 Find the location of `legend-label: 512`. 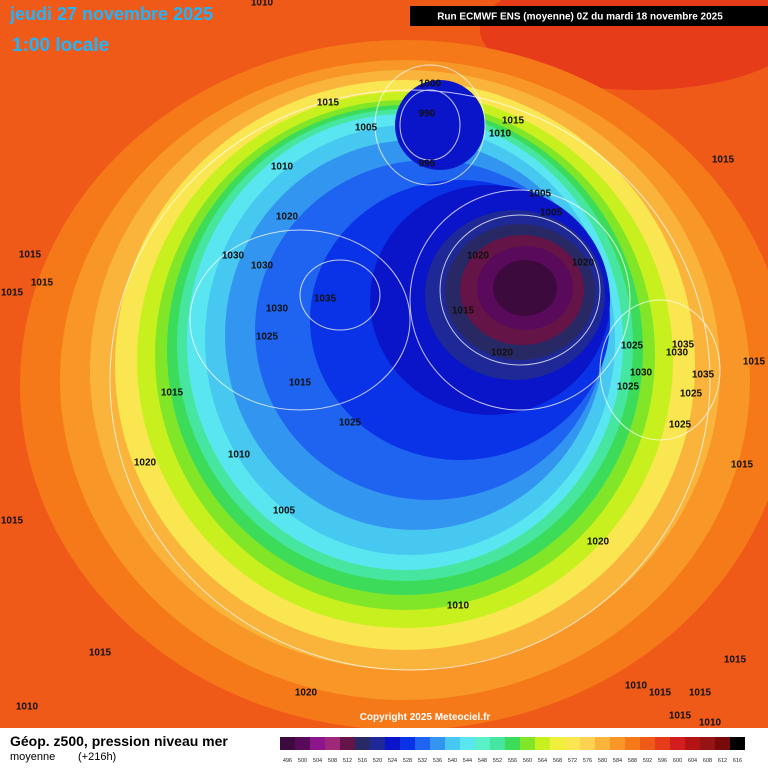

legend-label: 512 is located at coordinates (347, 761).